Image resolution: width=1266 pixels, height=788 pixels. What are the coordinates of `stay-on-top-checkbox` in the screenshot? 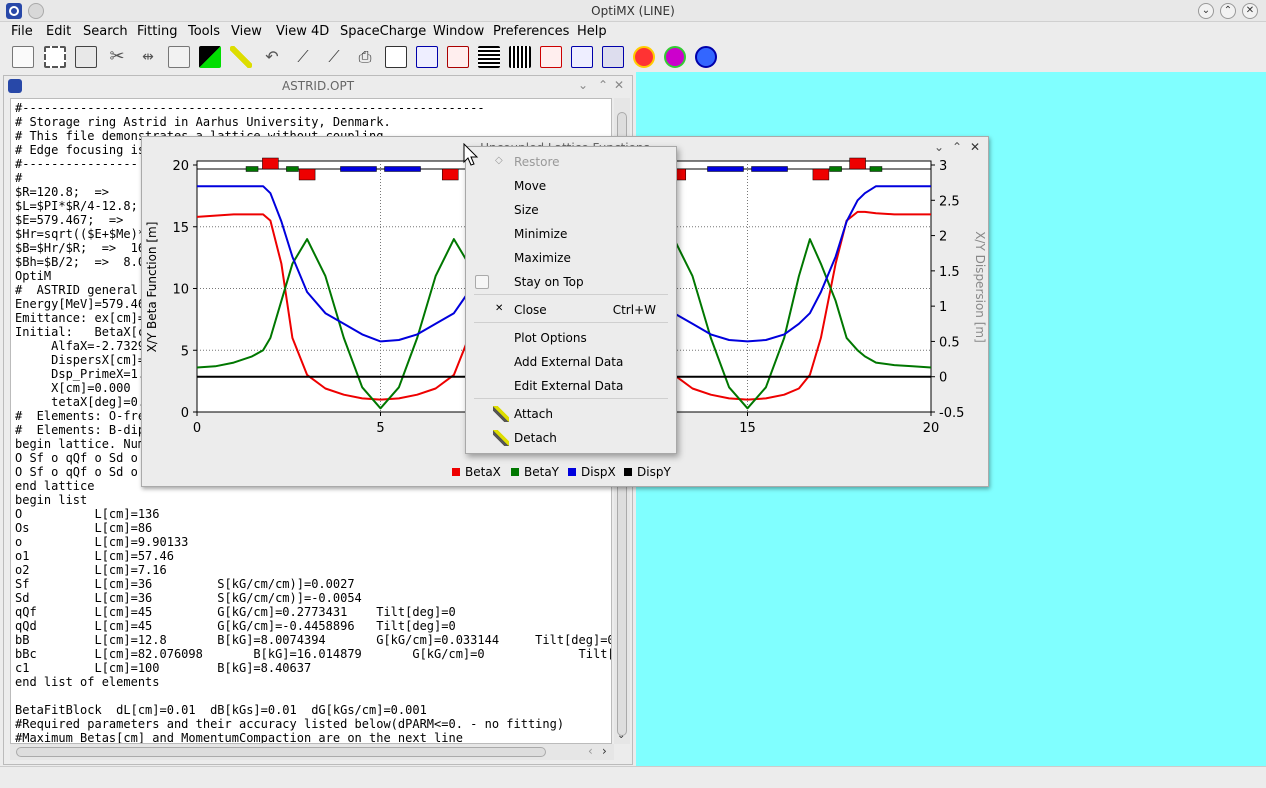 It's located at (482, 282).